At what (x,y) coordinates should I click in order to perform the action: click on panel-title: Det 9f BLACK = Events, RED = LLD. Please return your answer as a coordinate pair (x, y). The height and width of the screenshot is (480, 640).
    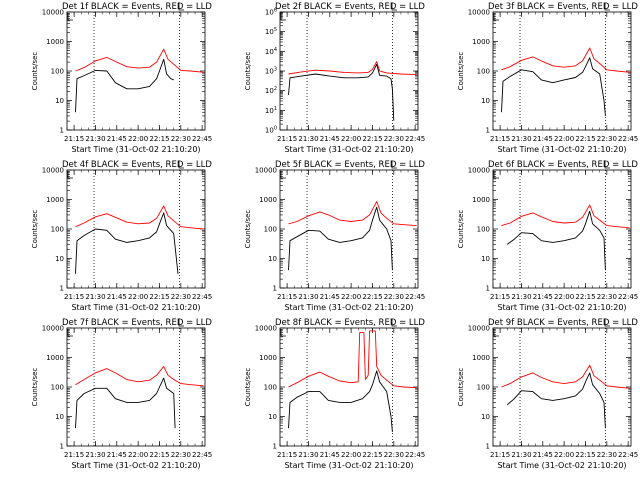
    Looking at the image, I should click on (563, 323).